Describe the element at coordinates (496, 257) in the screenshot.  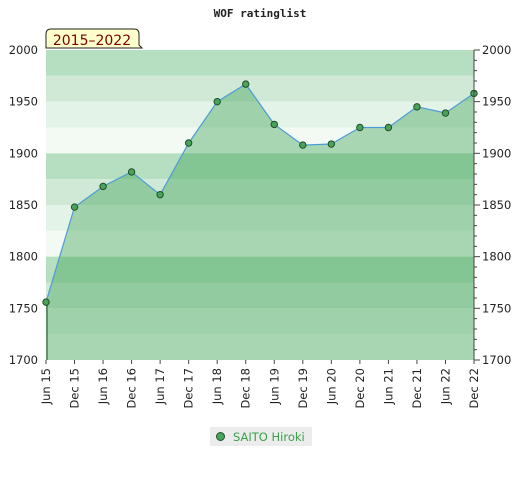
I see `y-tick-label-right: 1800` at that location.